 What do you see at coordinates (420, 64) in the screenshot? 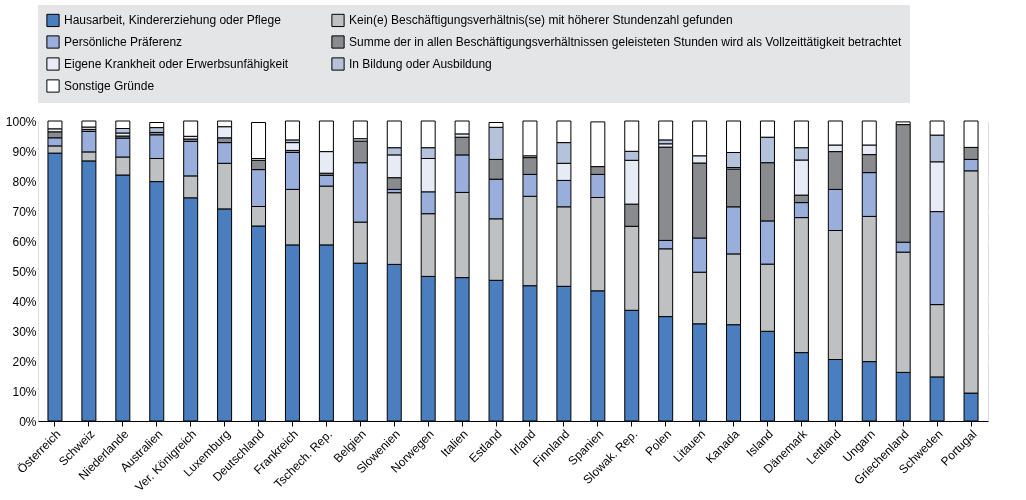
I see `legend-label: In Bildung oder Ausbildung` at bounding box center [420, 64].